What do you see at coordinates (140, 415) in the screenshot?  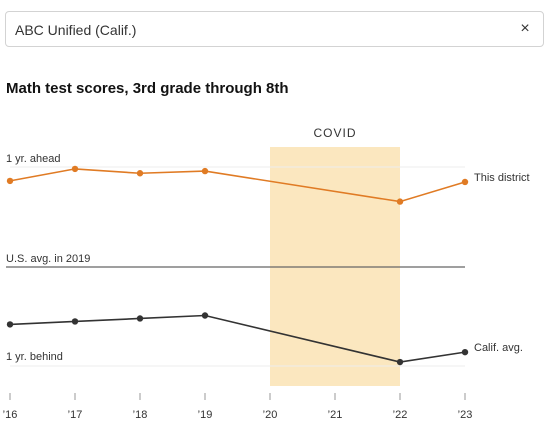 I see `x-tick-label: ’18` at bounding box center [140, 415].